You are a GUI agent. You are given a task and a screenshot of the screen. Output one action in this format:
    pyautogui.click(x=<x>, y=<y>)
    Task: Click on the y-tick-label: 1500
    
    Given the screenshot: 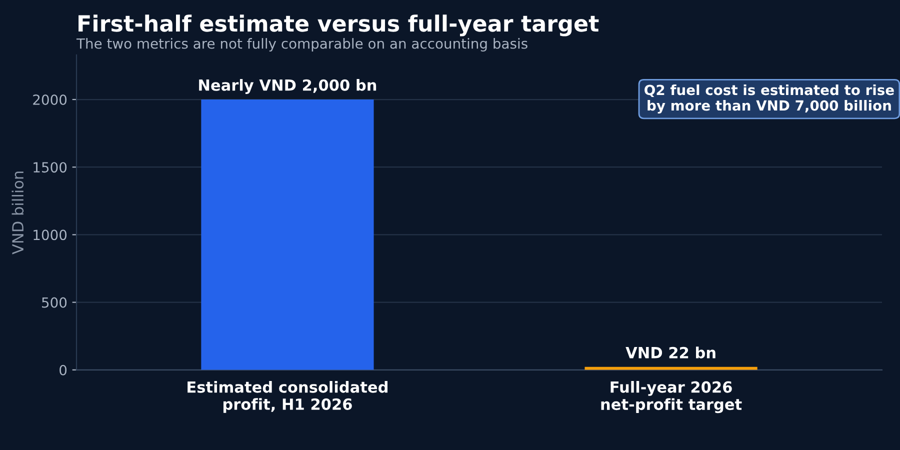 What is the action you would take?
    pyautogui.click(x=50, y=167)
    